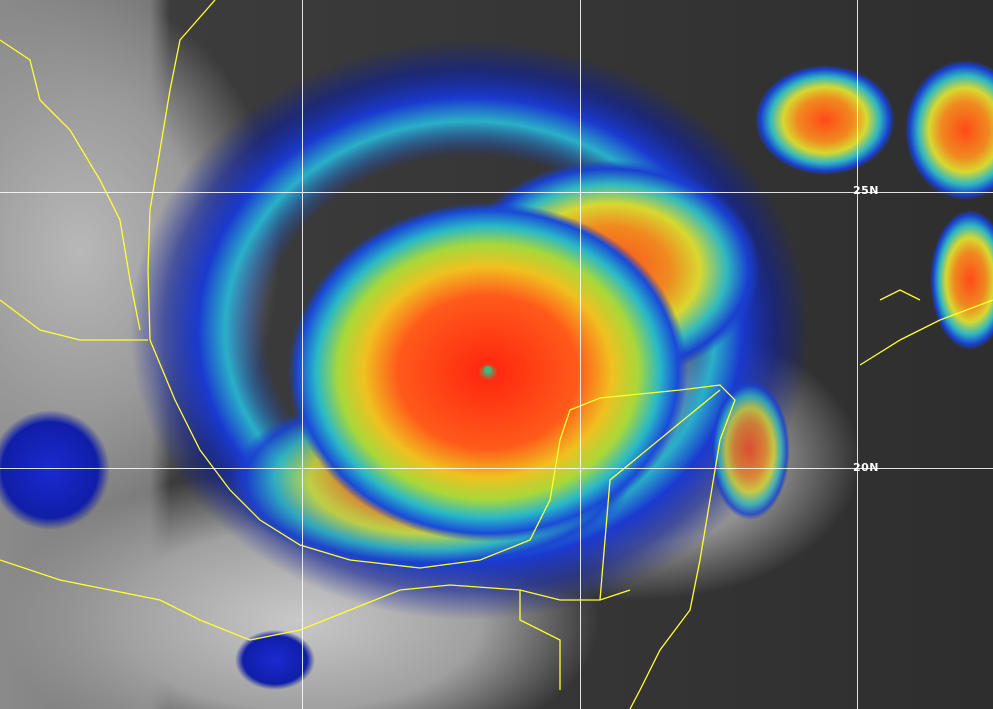 The height and width of the screenshot is (709, 993). What do you see at coordinates (275, 660) in the screenshot?
I see `blue-cluster-south` at bounding box center [275, 660].